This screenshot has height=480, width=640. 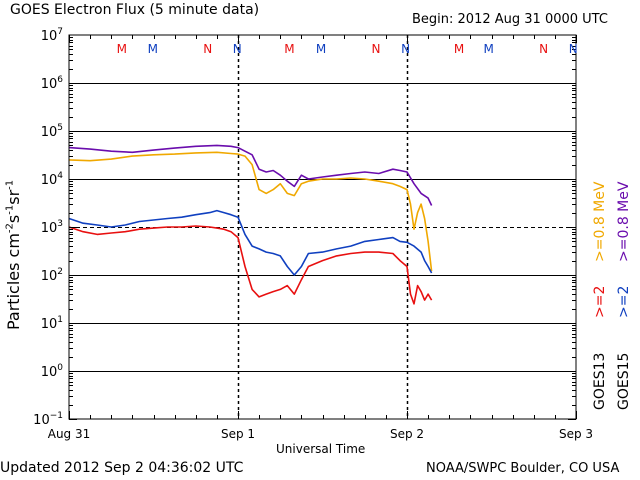 What do you see at coordinates (624, 381) in the screenshot?
I see `legend-sat-label: GOES15` at bounding box center [624, 381].